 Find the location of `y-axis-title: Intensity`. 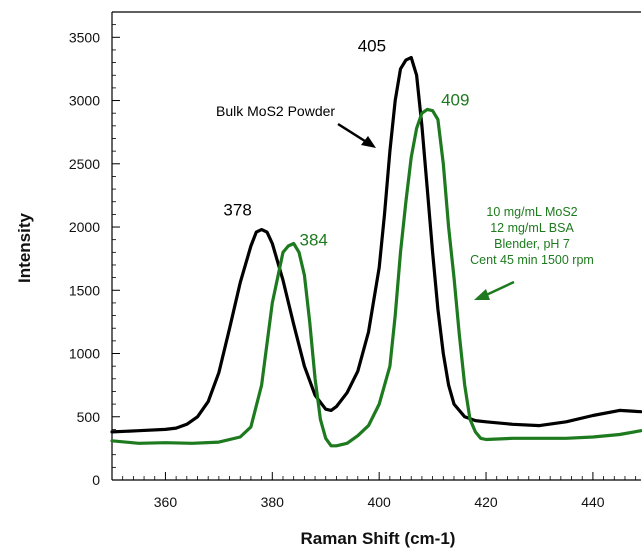

y-axis-title: Intensity is located at coordinates (24, 248).